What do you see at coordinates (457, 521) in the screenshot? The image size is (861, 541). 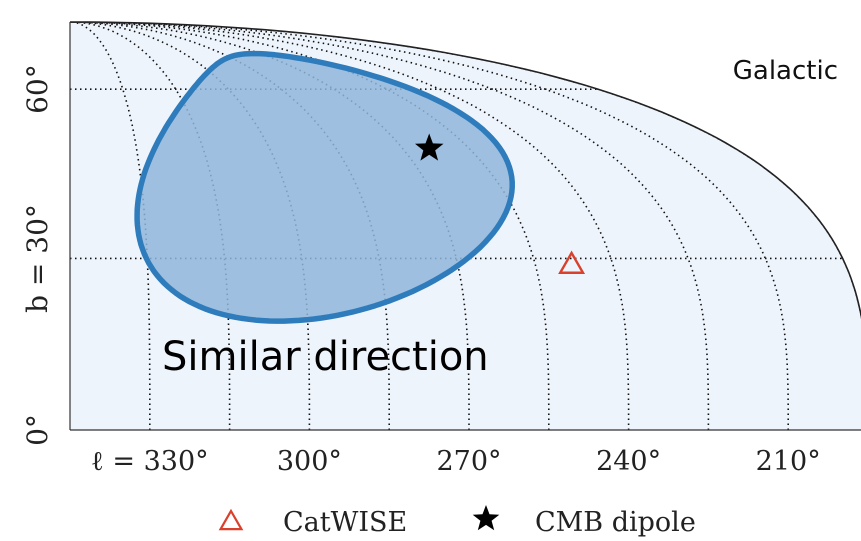 I see `legend: CatWISE CMB dipole` at bounding box center [457, 521].